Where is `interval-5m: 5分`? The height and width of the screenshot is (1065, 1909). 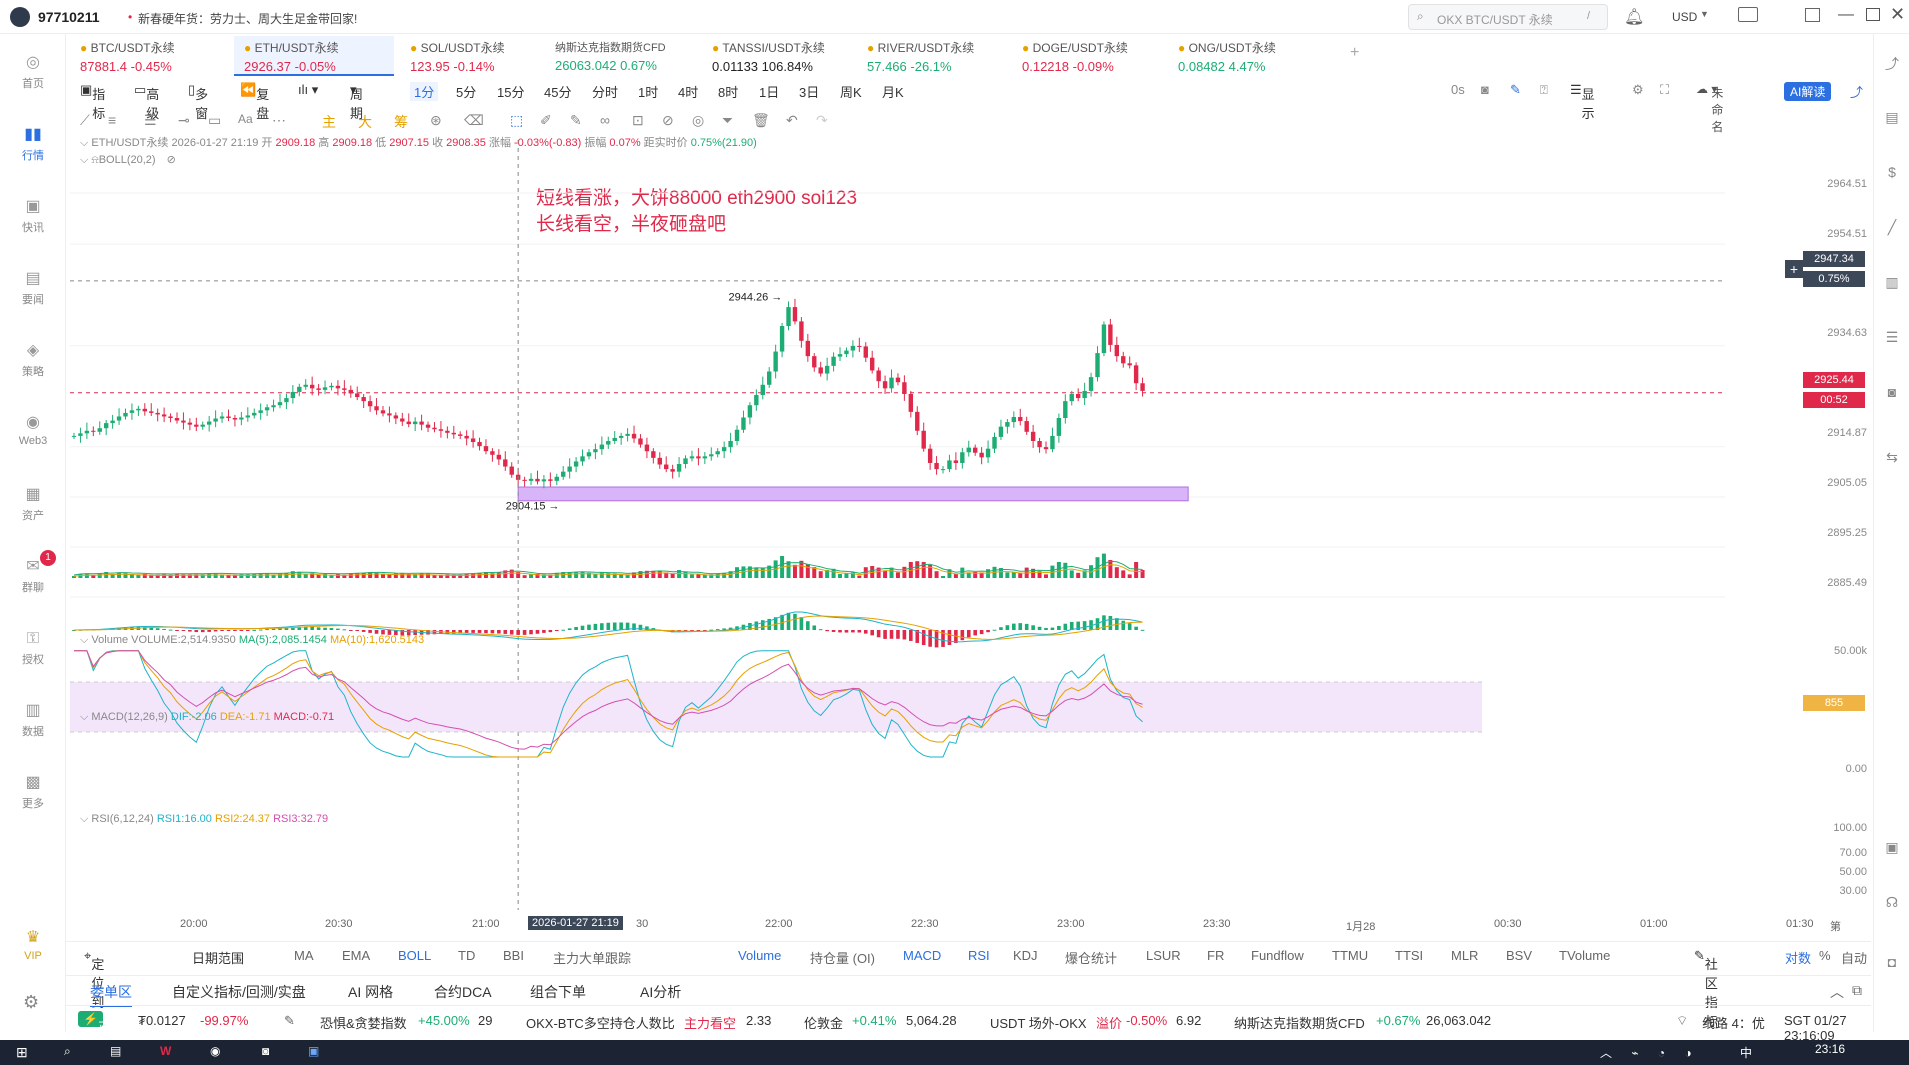 interval-5m: 5分 is located at coordinates (466, 92).